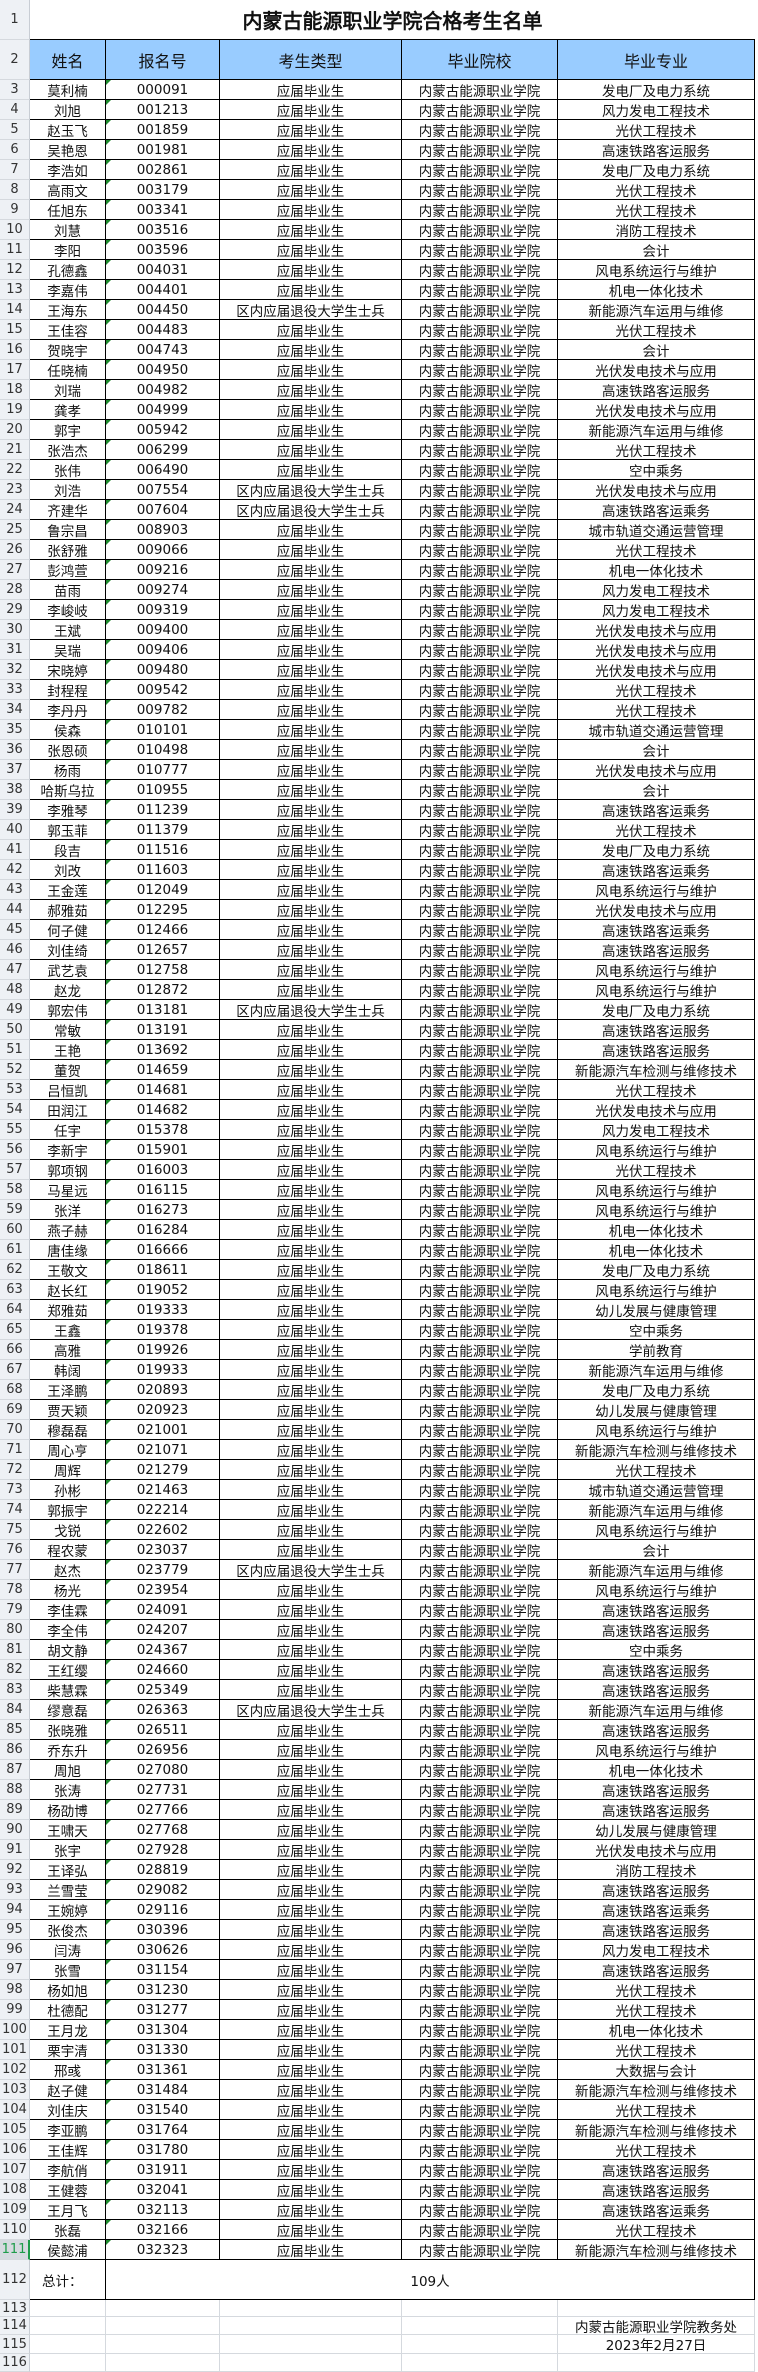 This screenshot has width=758, height=2372. I want to click on reg-no-cell: 005942, so click(163, 430).